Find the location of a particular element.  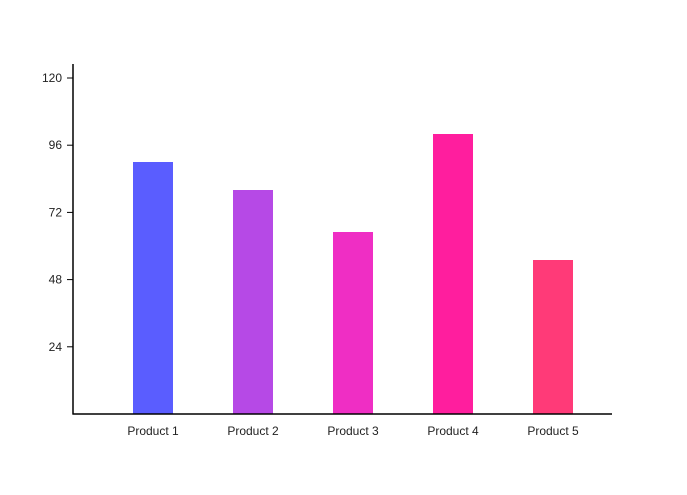

y-tick-label: 120 is located at coordinates (52, 78).